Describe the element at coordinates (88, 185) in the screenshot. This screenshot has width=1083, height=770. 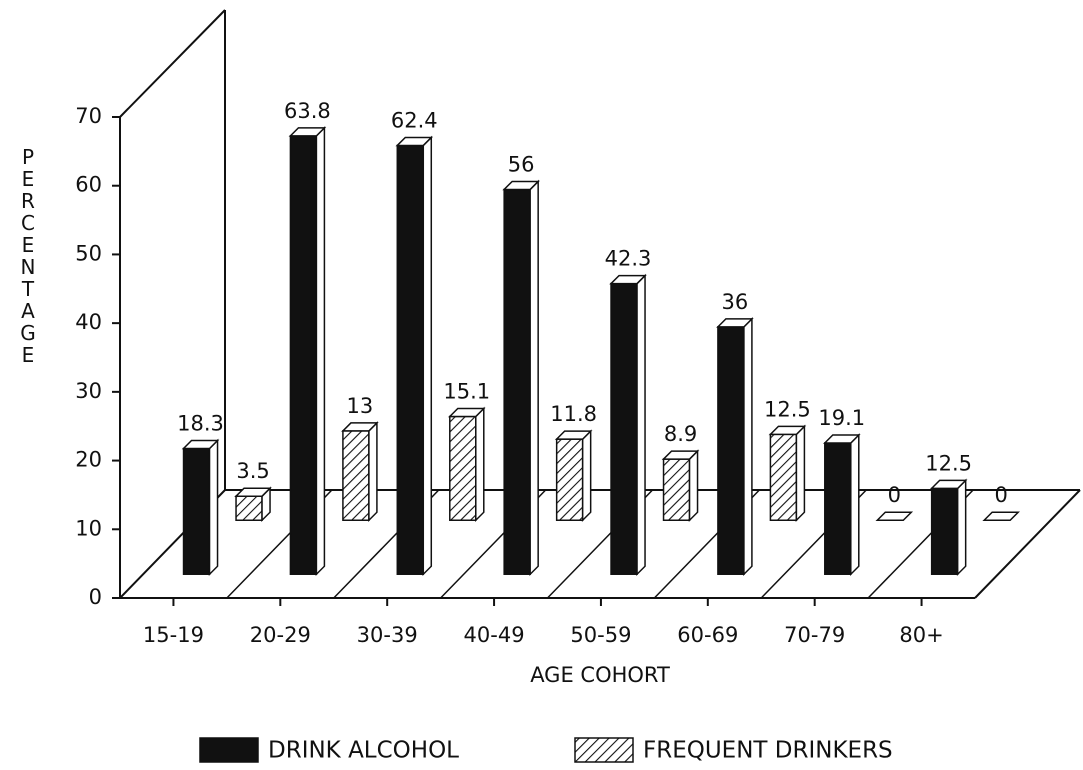
I see `y-tick-label: 60` at that location.